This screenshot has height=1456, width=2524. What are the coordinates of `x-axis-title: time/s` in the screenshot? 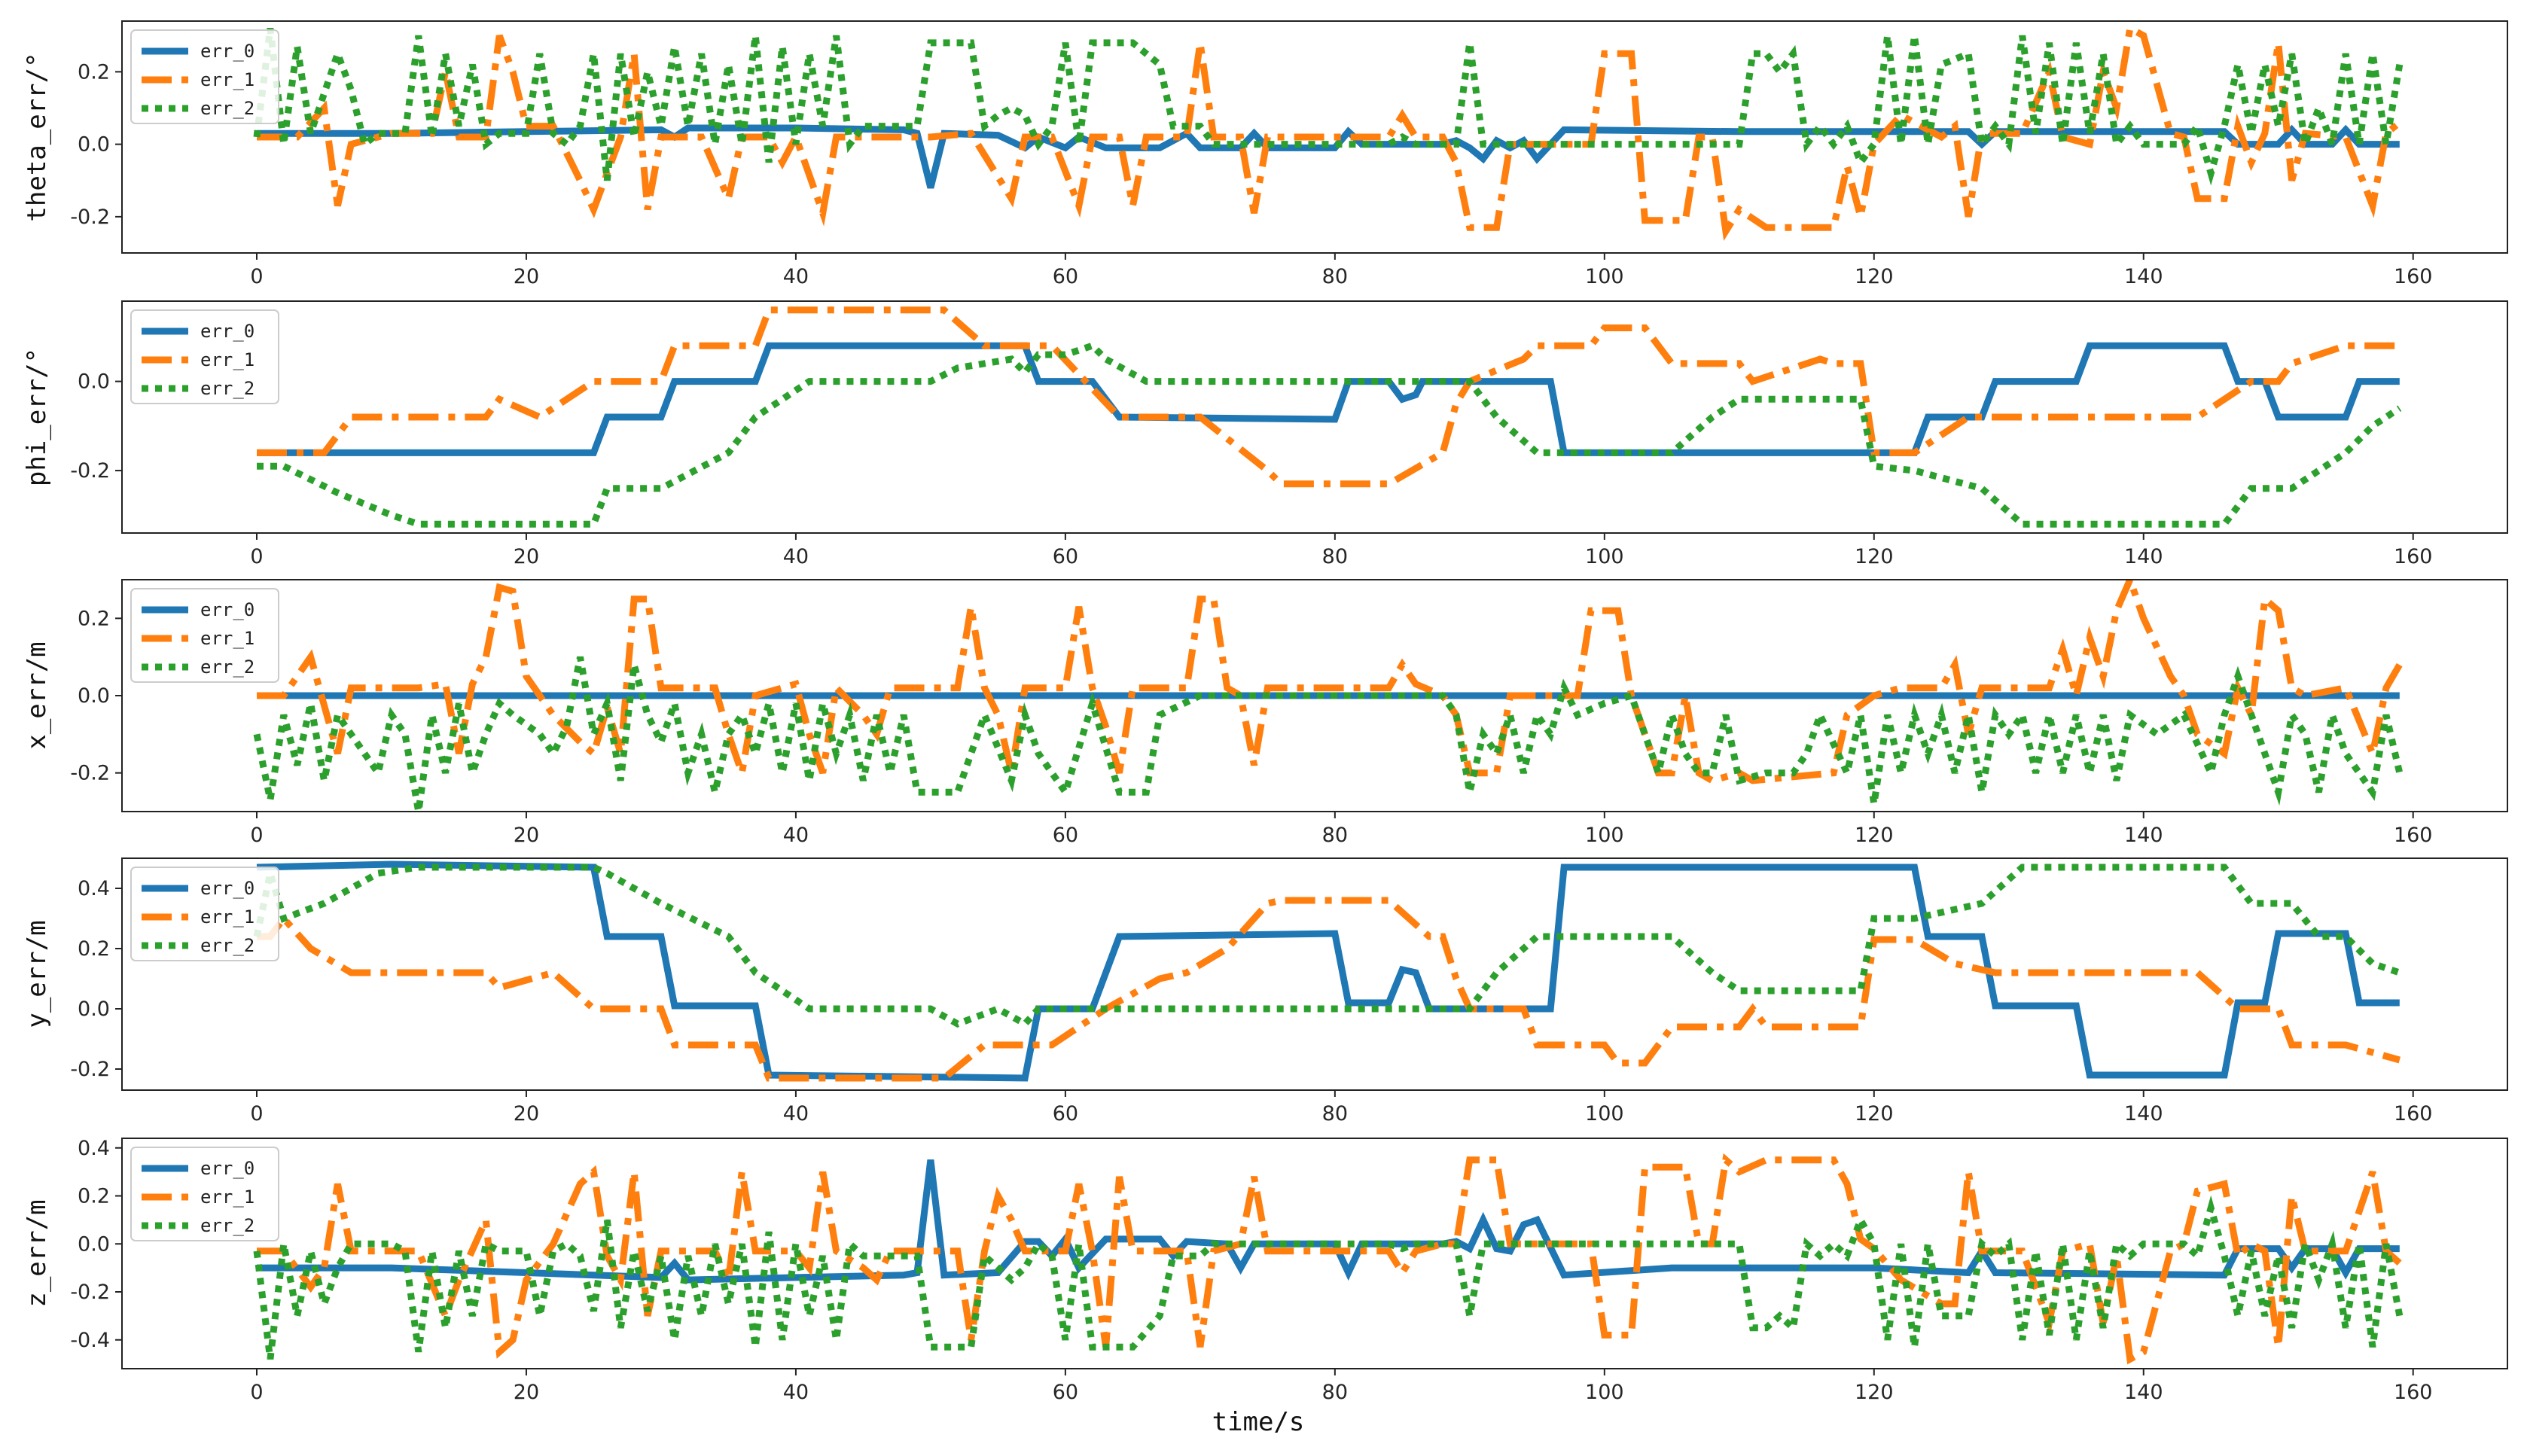 It's located at (1258, 1422).